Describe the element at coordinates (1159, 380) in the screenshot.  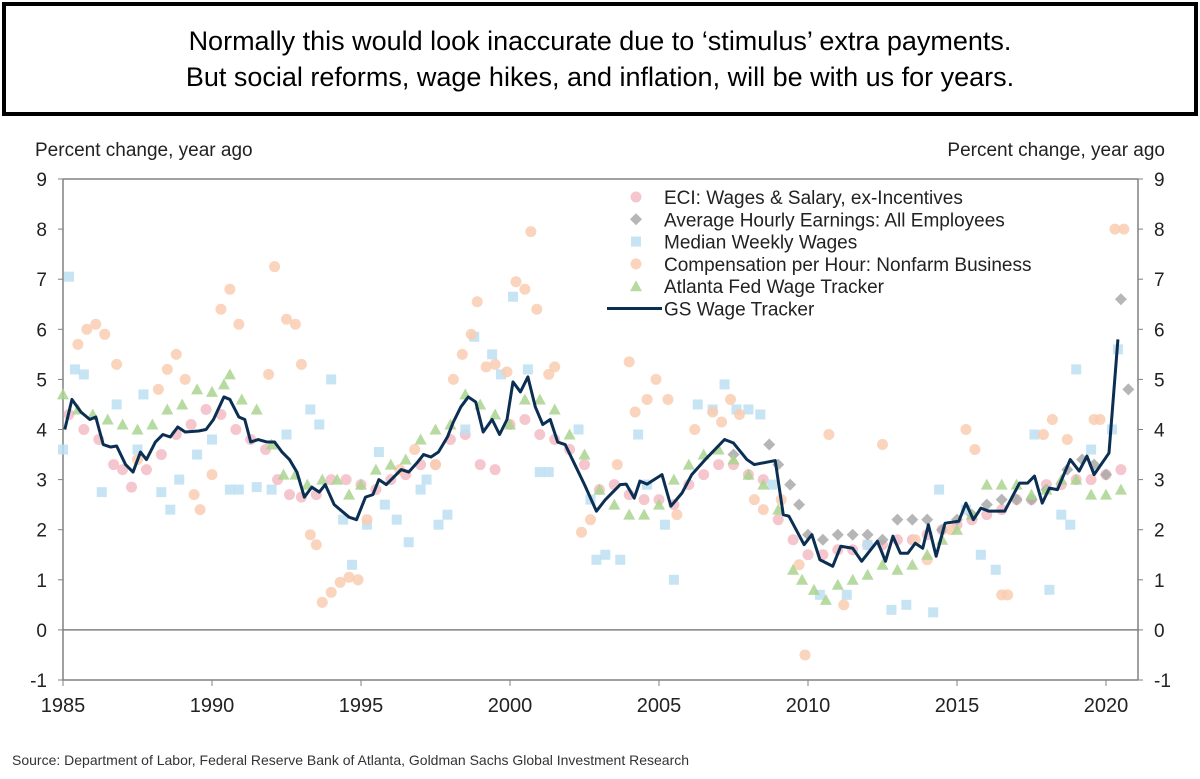
I see `y-tick-label-right: 5` at that location.